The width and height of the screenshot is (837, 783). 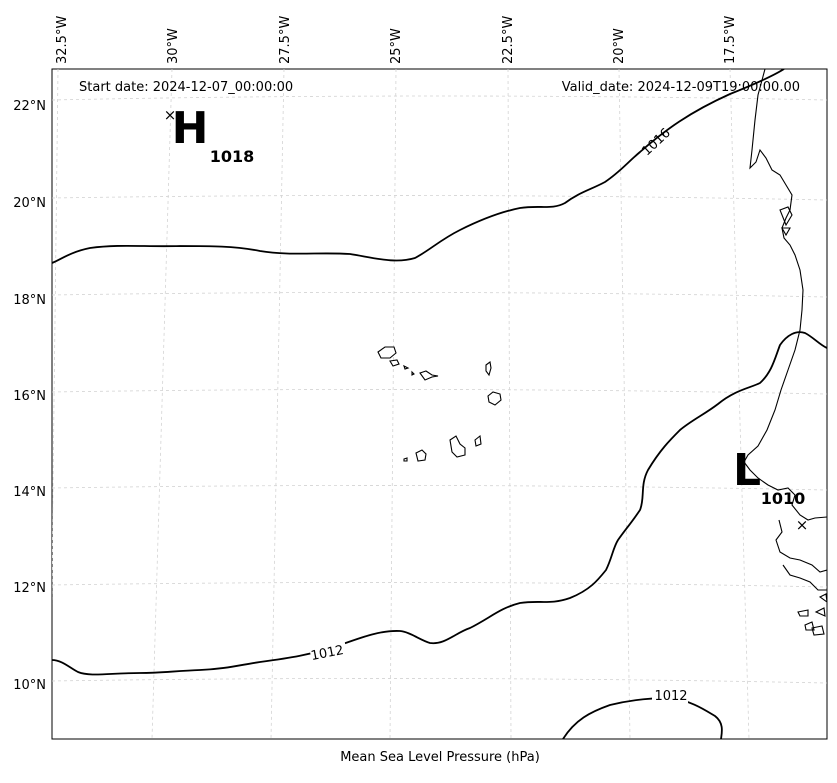 I want to click on high-center-letter: H, so click(x=190, y=128).